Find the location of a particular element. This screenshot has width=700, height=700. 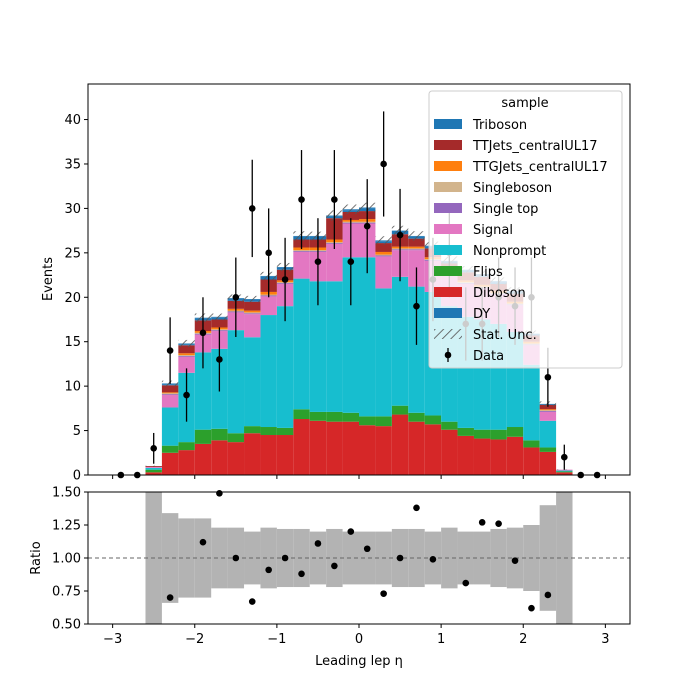

bar-Single top-11 is located at coordinates (301, 251).